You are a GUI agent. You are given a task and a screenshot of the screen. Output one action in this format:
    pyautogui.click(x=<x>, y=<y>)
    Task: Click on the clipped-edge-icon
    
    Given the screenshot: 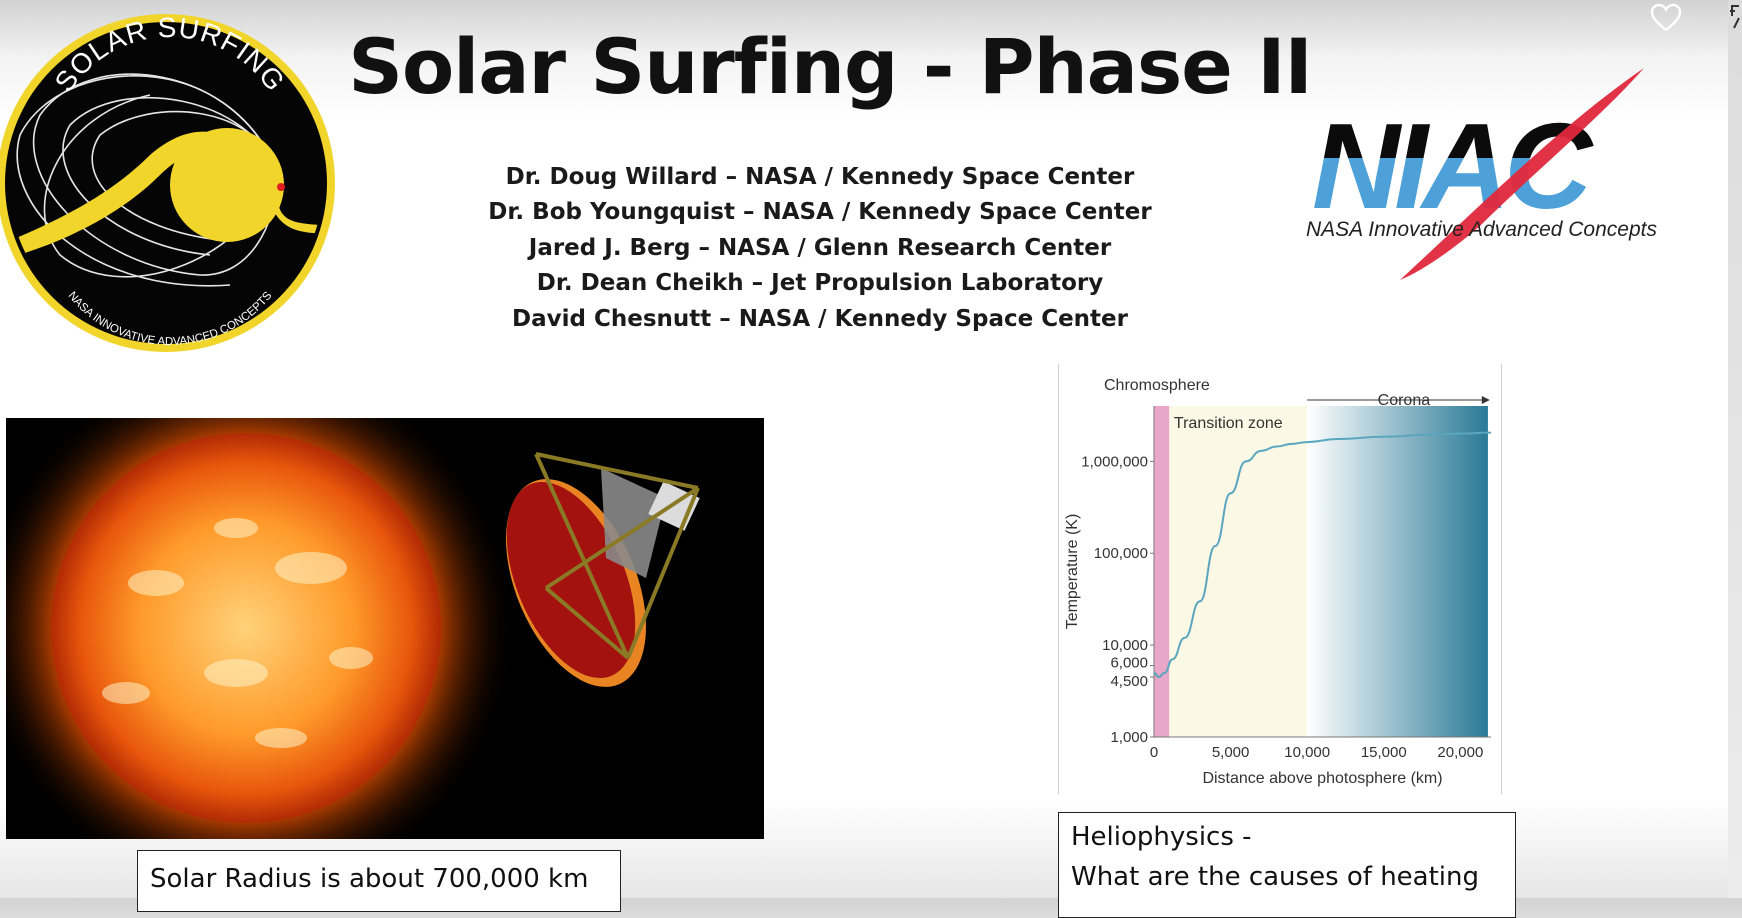 What is the action you would take?
    pyautogui.click(x=1735, y=17)
    